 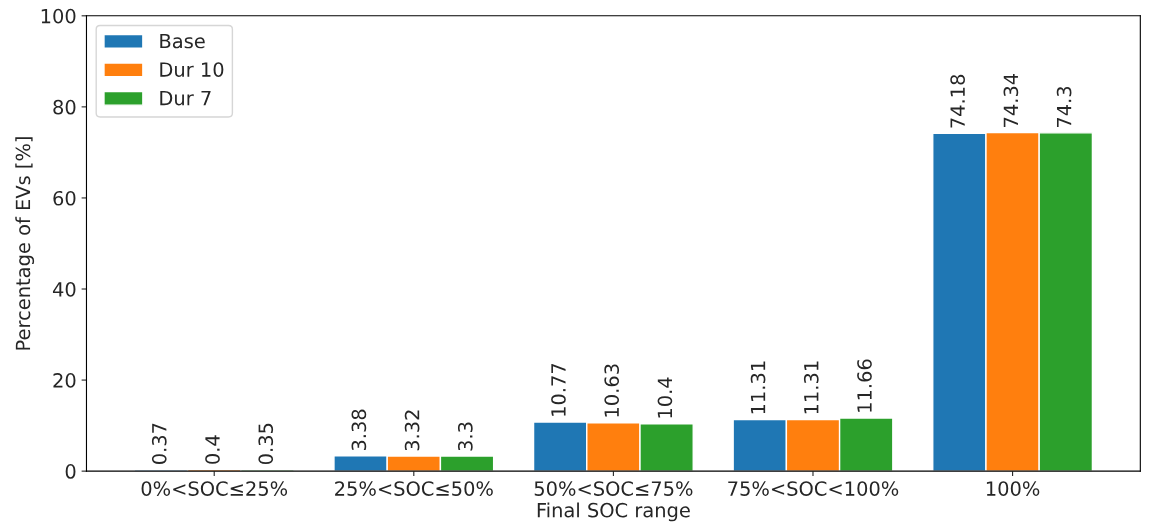 What do you see at coordinates (212, 449) in the screenshot?
I see `data-label: 0.4` at bounding box center [212, 449].